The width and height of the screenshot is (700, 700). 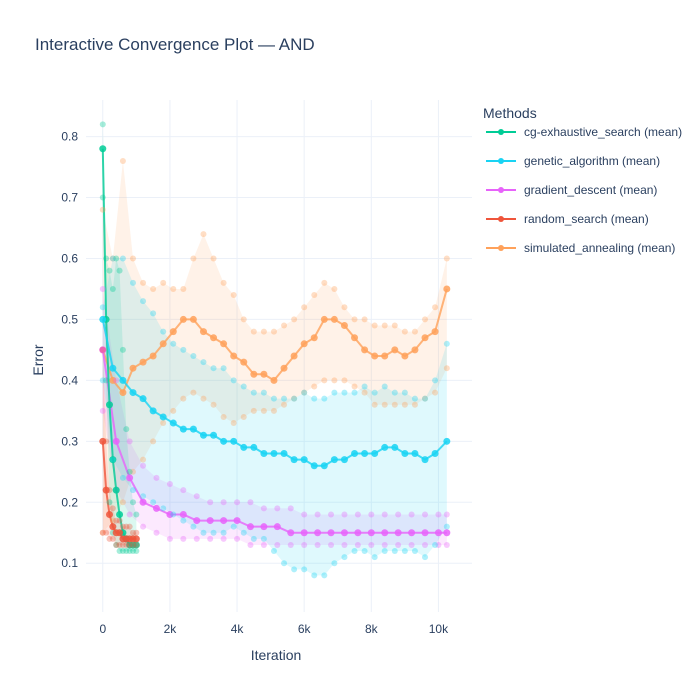 I want to click on y-tick-label: 0.4, so click(x=69, y=380).